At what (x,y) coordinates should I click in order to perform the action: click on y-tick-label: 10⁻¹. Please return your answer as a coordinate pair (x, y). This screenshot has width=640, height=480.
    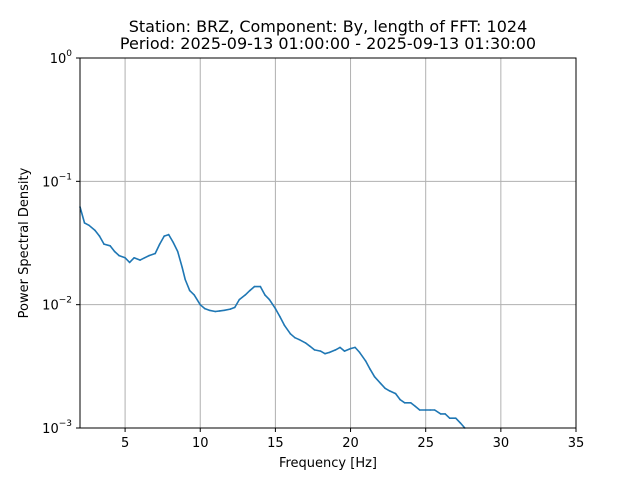
    Looking at the image, I should click on (57, 181).